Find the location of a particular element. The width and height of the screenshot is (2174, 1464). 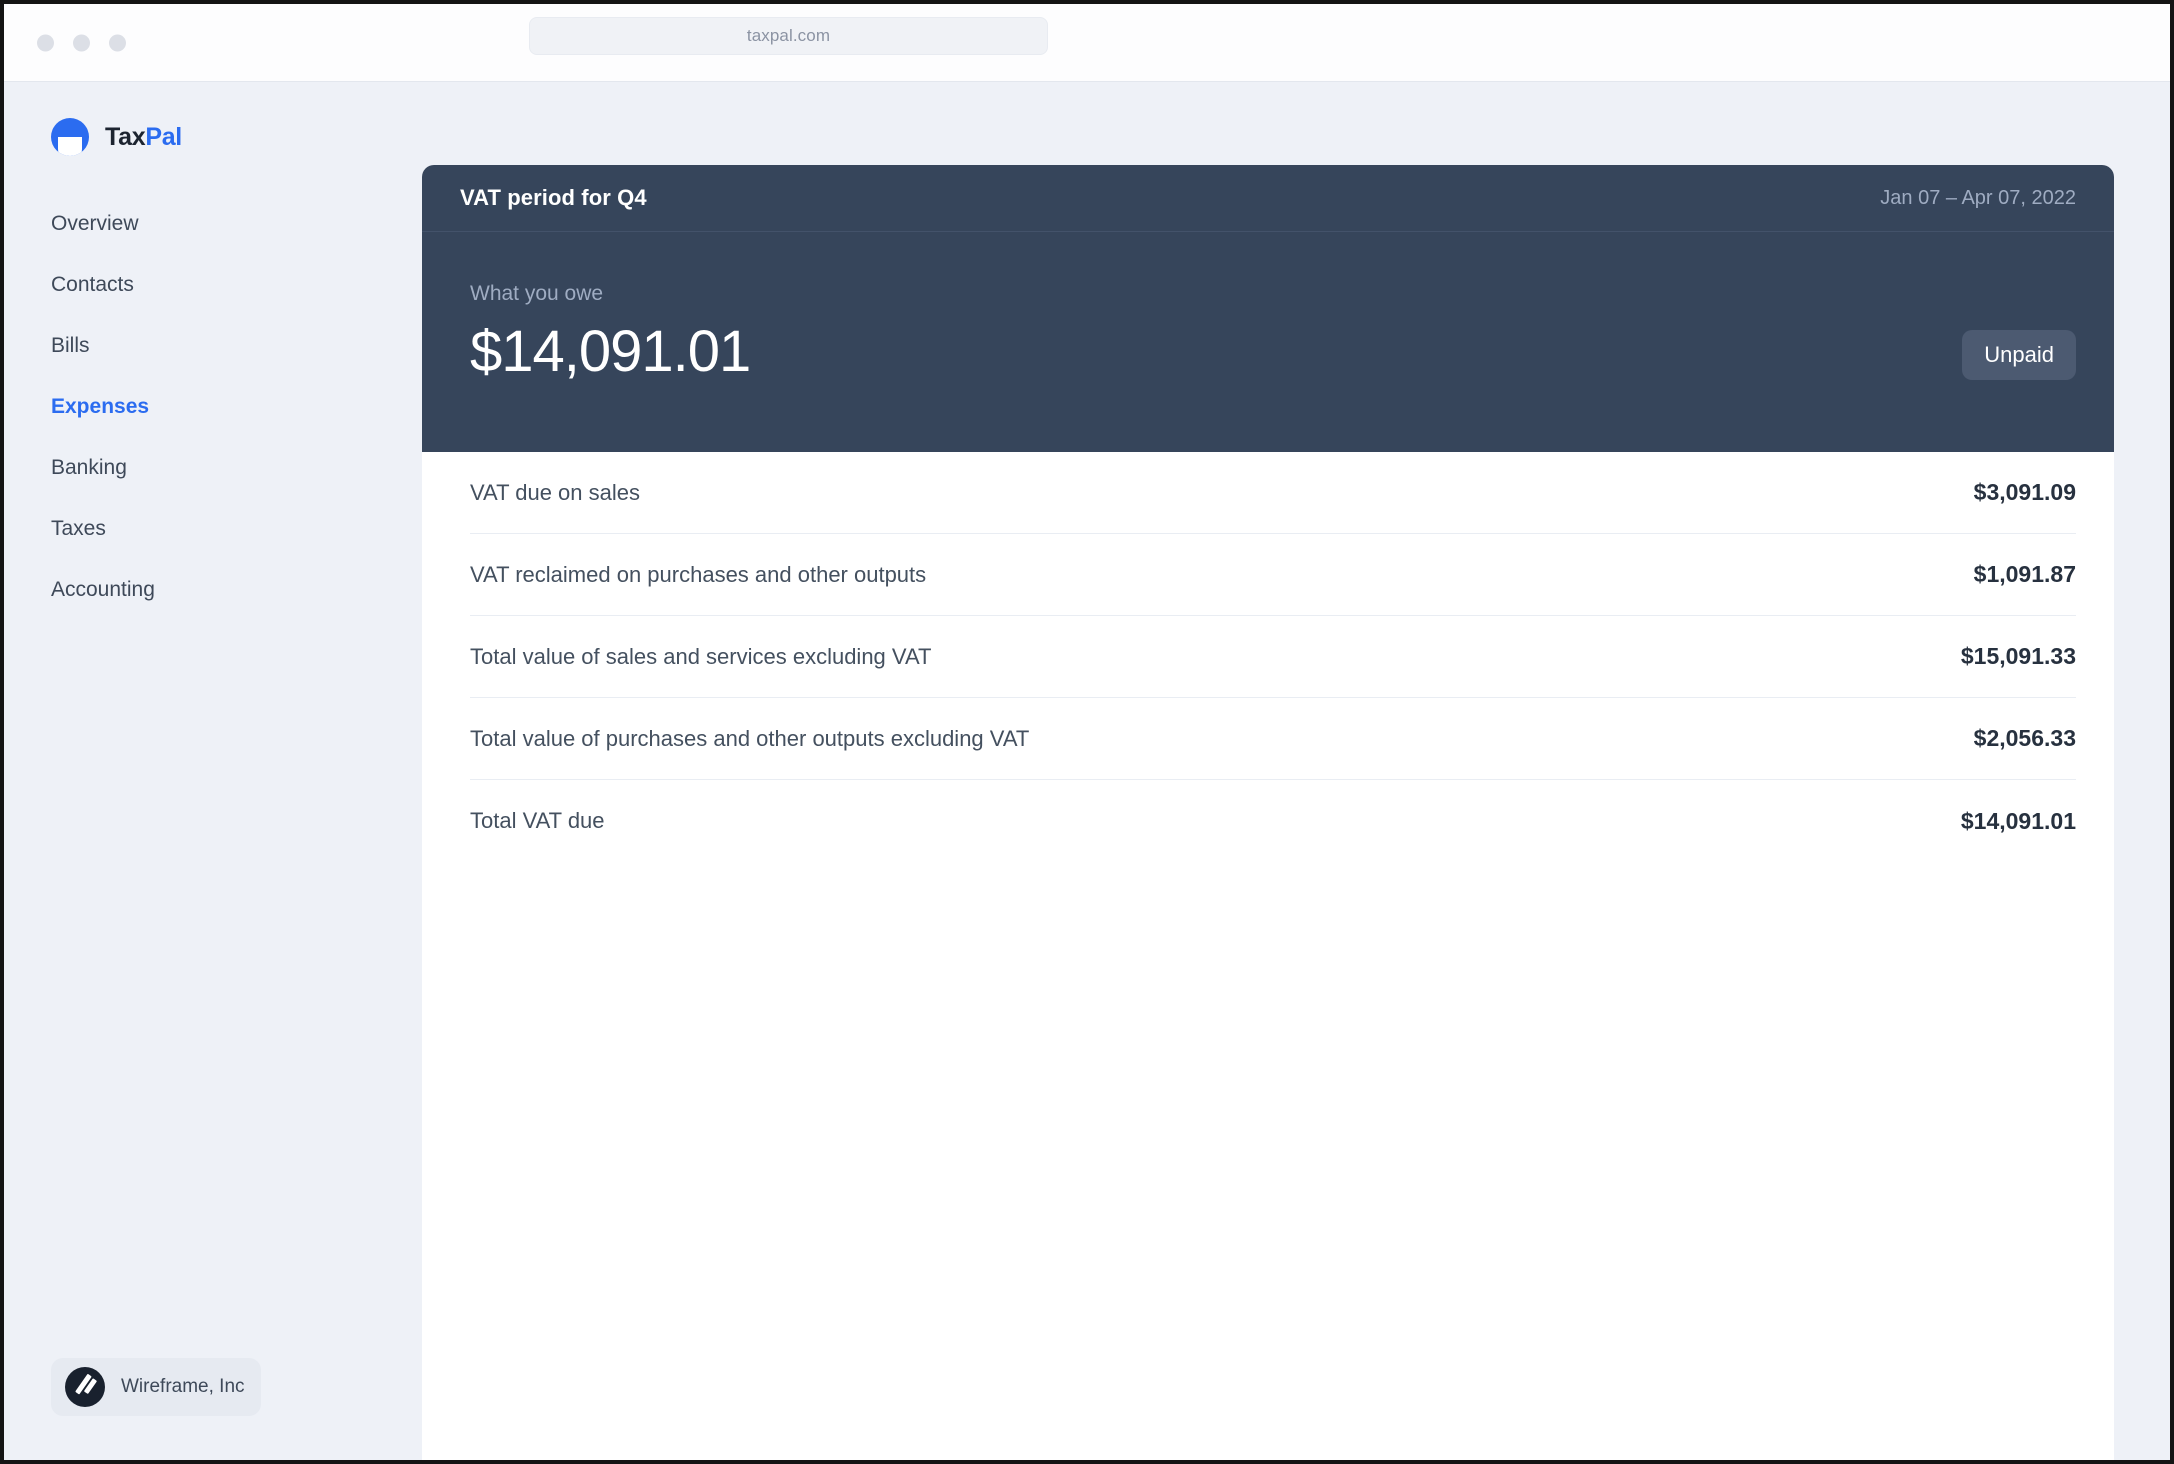

sidebar-item-bills: Bills is located at coordinates (70, 345).